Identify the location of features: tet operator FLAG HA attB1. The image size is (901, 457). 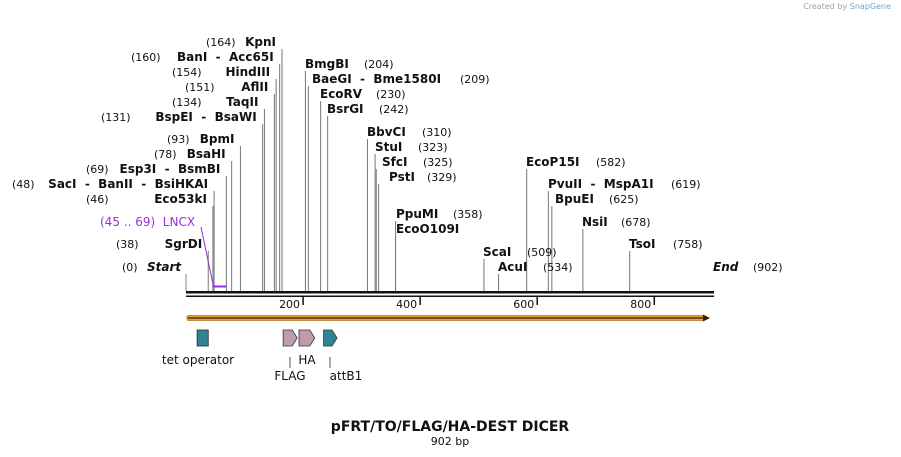
(262, 356).